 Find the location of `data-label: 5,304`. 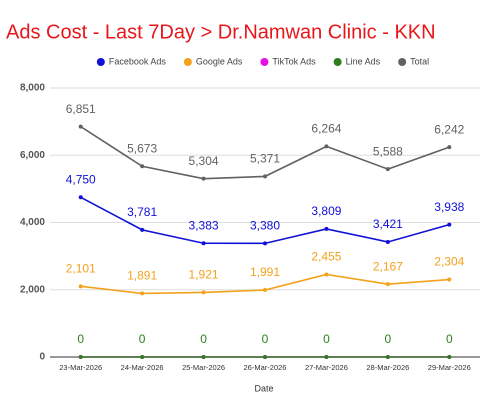

data-label: 5,304 is located at coordinates (204, 161).